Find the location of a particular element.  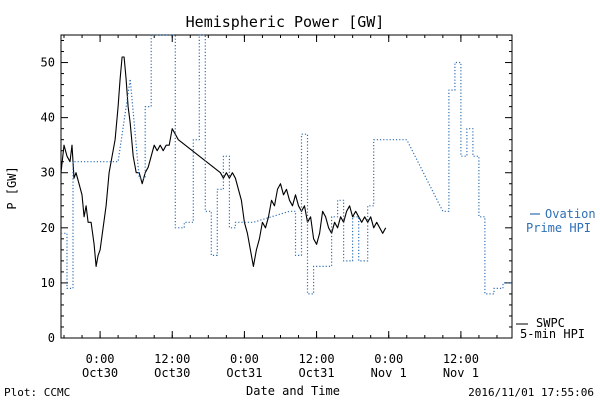

chart-title: Hemispheric Power [GW] is located at coordinates (285, 22).